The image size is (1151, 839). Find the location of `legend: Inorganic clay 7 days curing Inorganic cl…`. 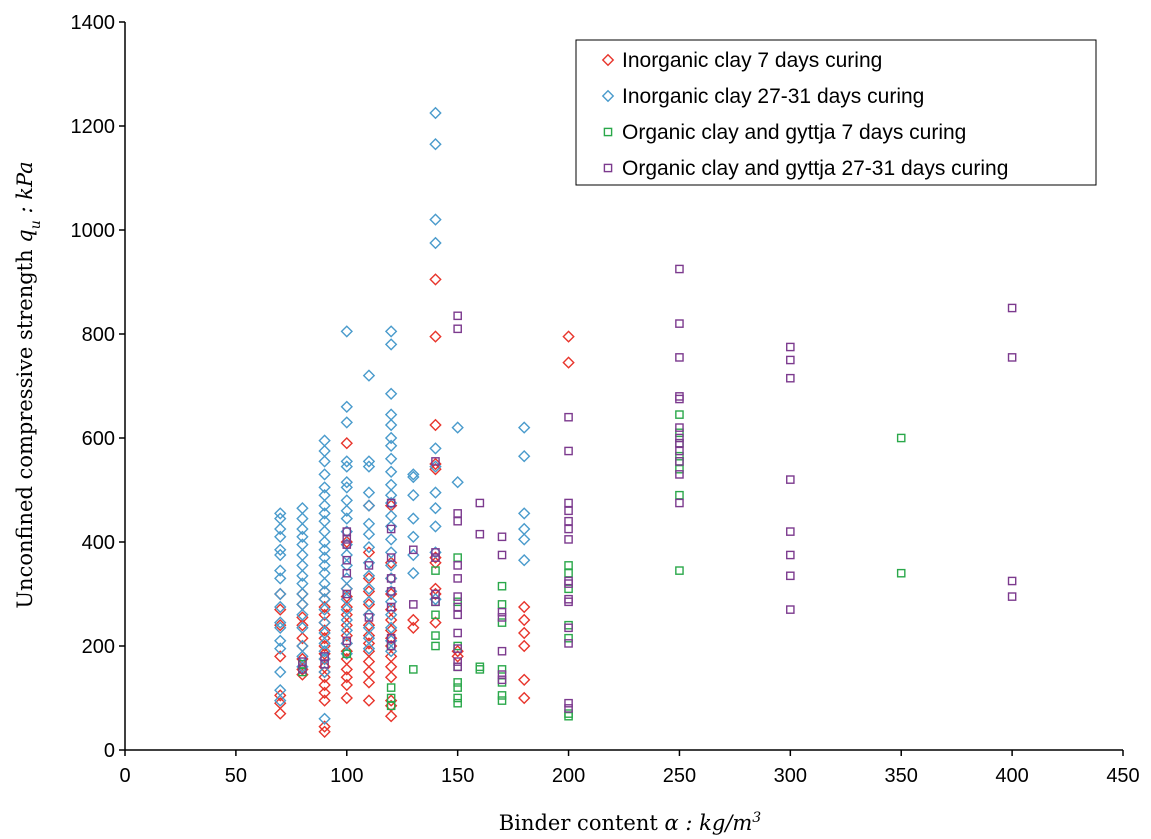

legend: Inorganic clay 7 days curing Inorganic cl… is located at coordinates (836, 112).